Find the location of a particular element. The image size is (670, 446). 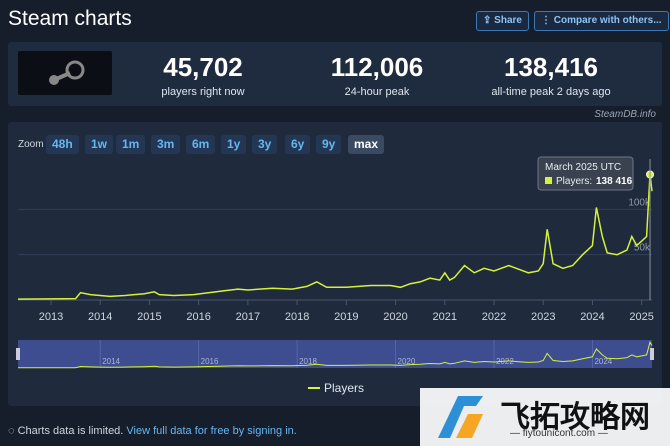

stat-label: 24-hour peak is located at coordinates (377, 92).